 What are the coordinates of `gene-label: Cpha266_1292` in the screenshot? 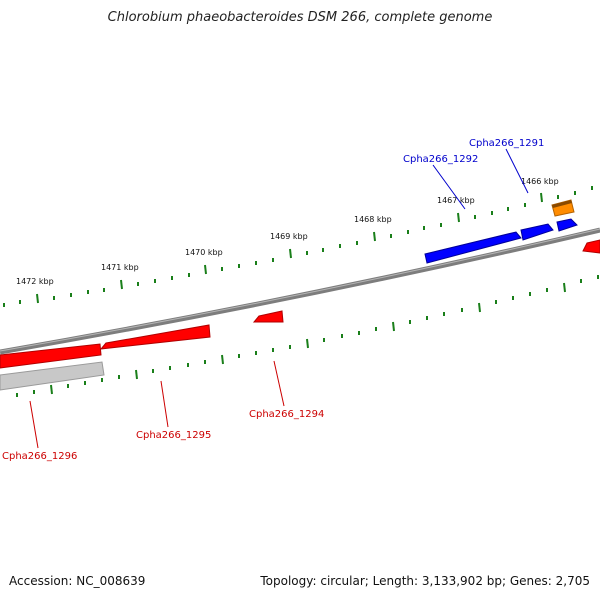 It's located at (440, 159).